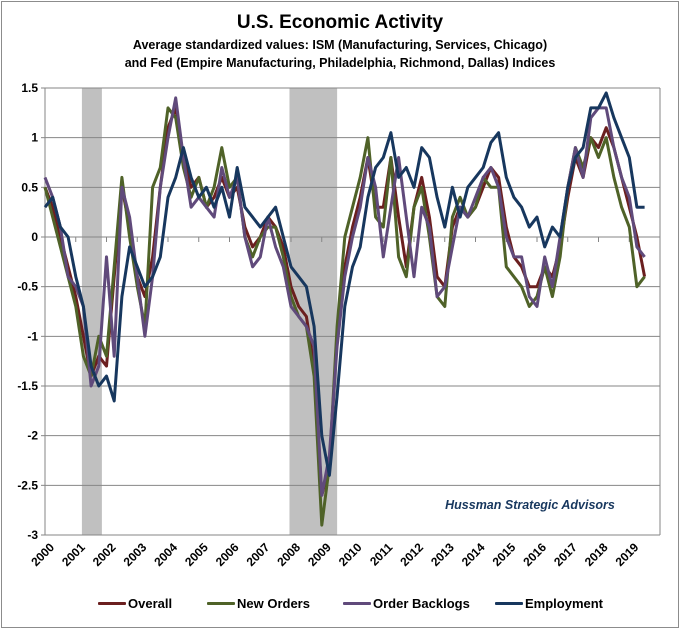  What do you see at coordinates (442, 554) in the screenshot?
I see `x-tick-label: 2013` at bounding box center [442, 554].